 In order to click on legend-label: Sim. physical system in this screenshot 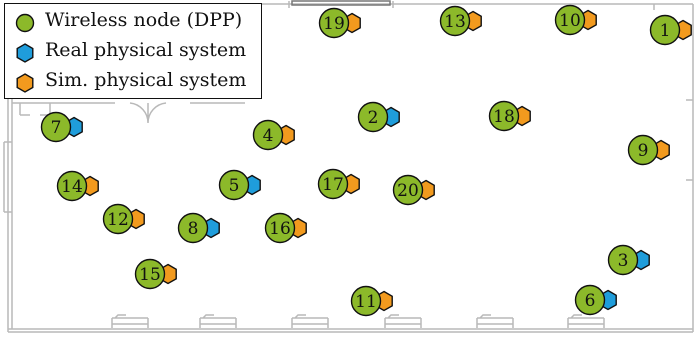, I will do `click(146, 80)`.